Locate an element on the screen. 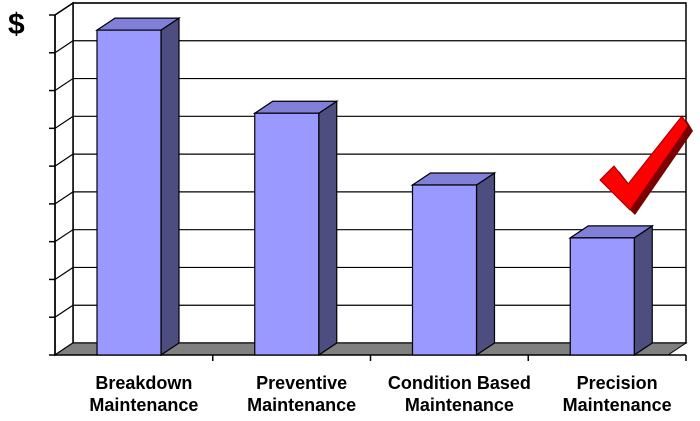  x-tick-label-line: Condition Based is located at coordinates (459, 383).